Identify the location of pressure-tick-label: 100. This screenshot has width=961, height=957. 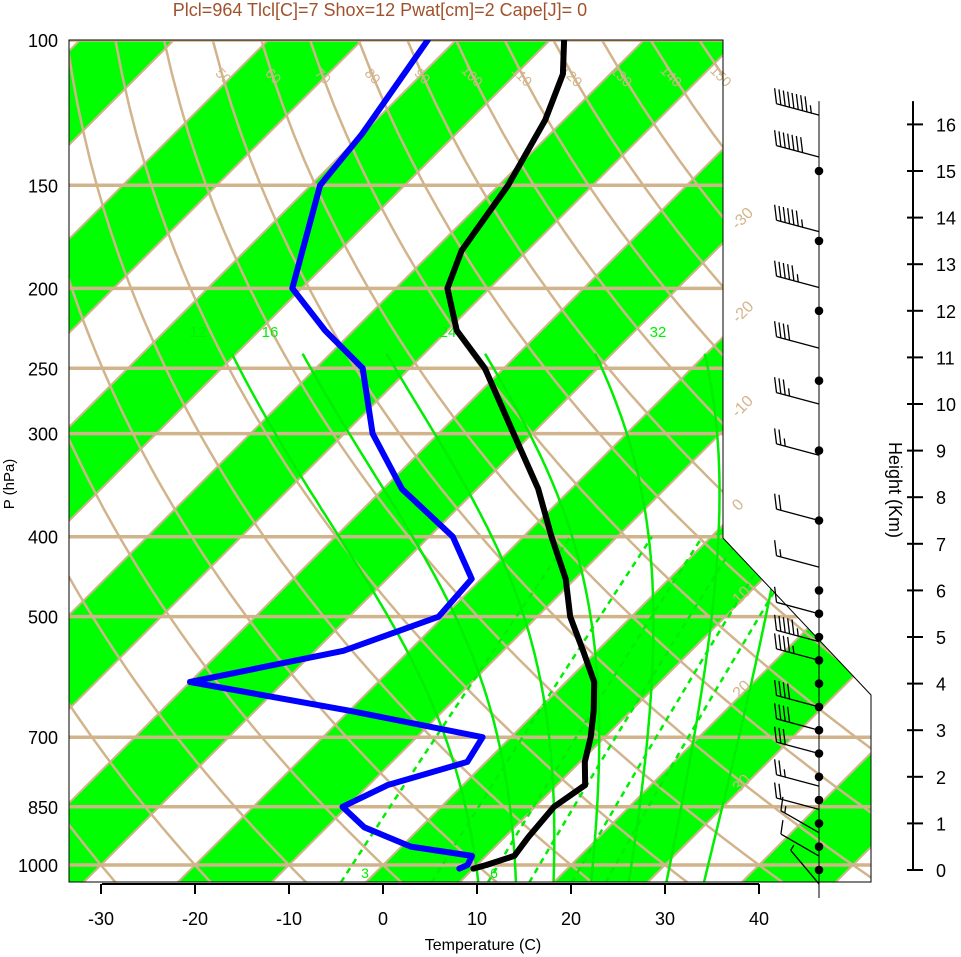
(43, 41).